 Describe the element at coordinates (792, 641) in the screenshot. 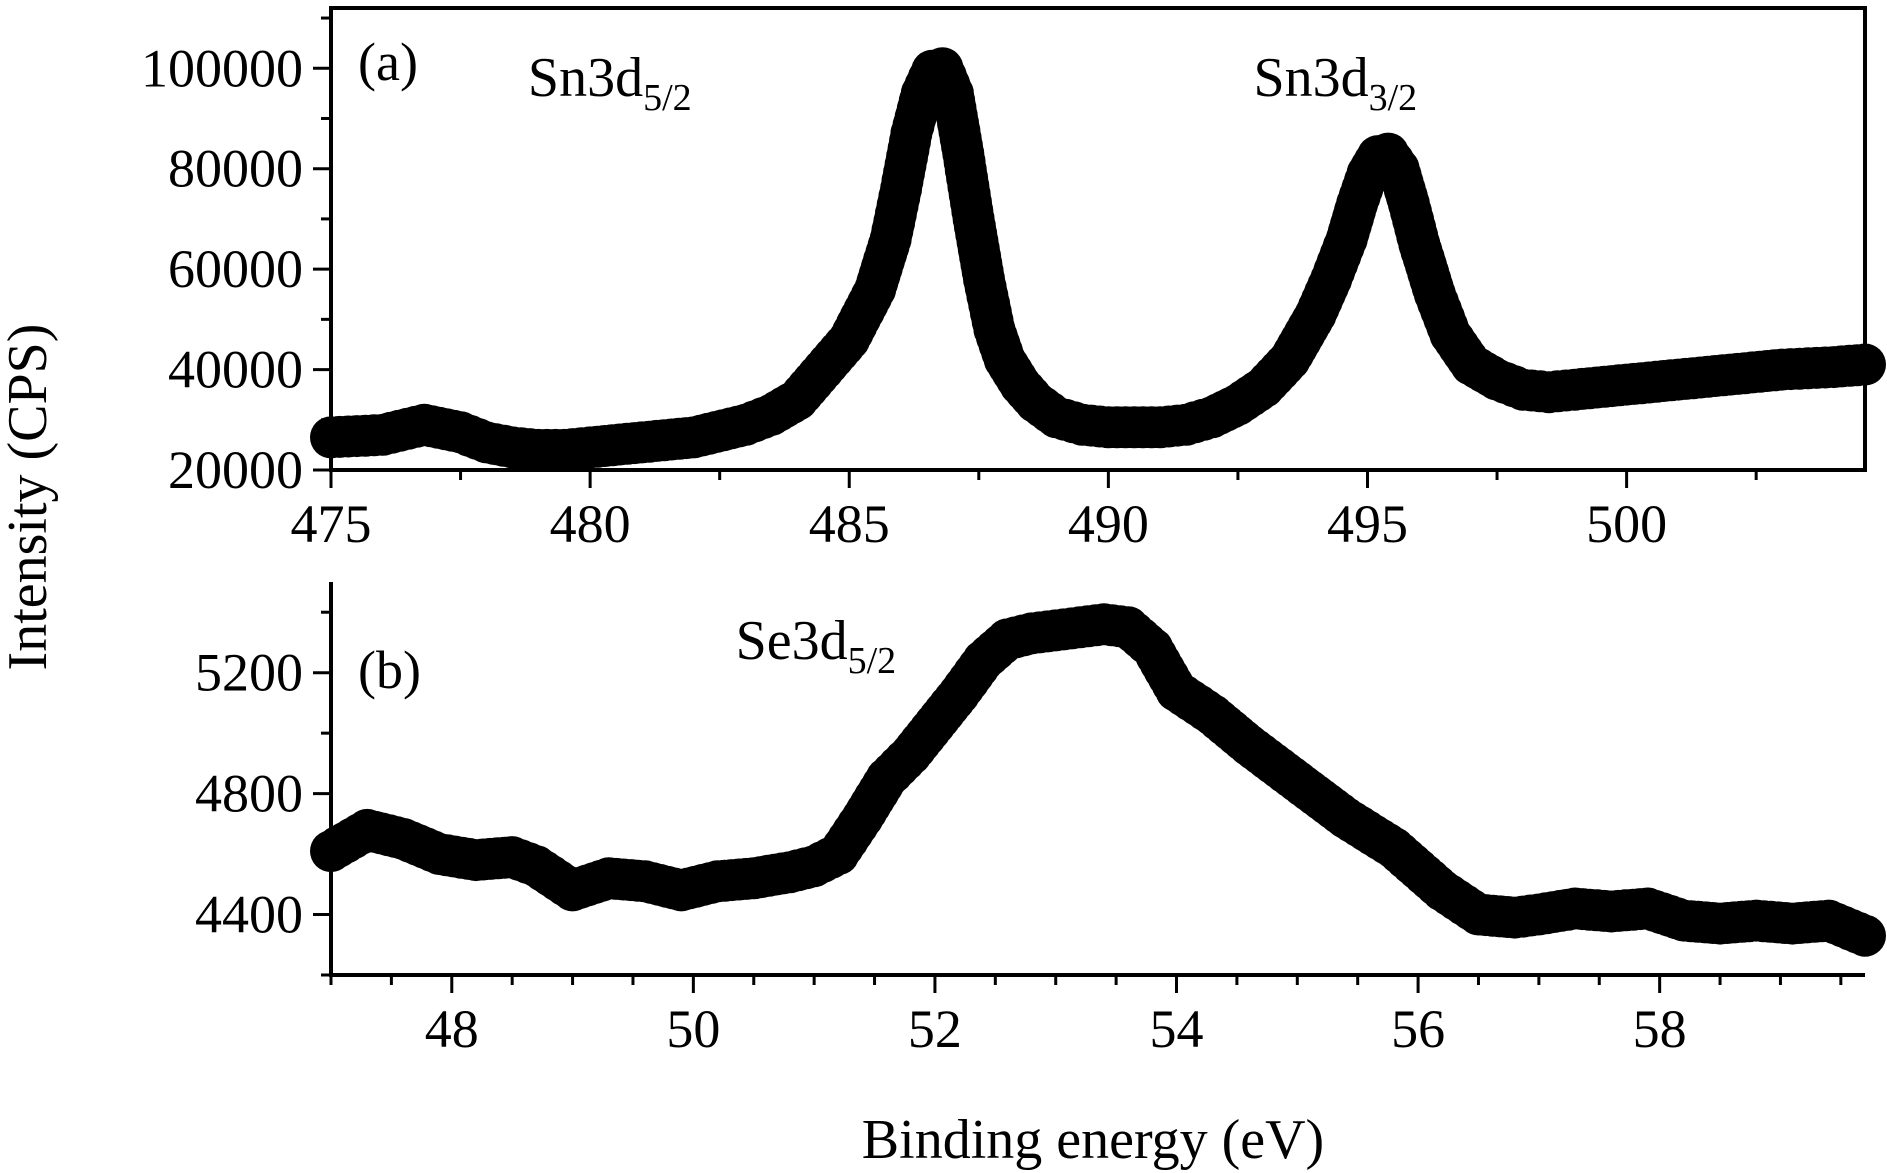

I see `se3d52-label: Se3d` at that location.